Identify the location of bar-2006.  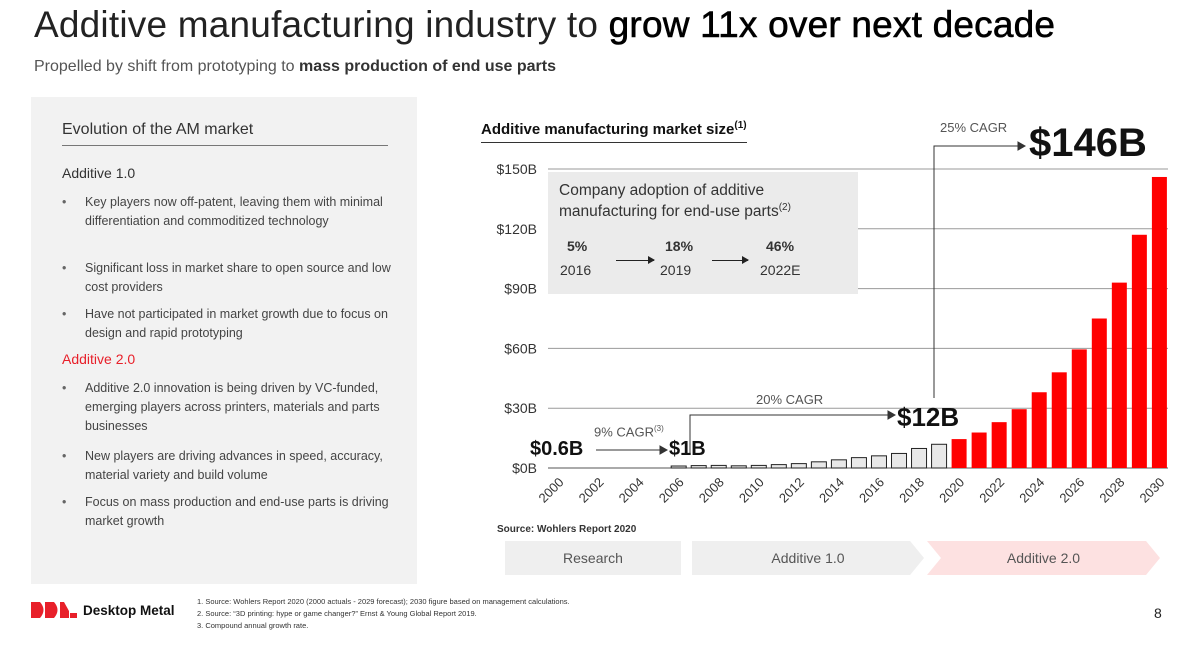
(678, 467).